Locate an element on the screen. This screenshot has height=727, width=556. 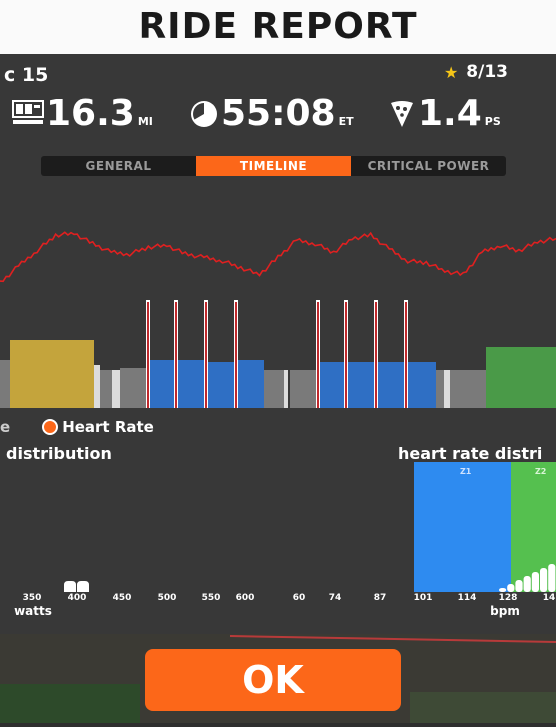
distance-stat: 16.3 MI is located at coordinates (82, 114).